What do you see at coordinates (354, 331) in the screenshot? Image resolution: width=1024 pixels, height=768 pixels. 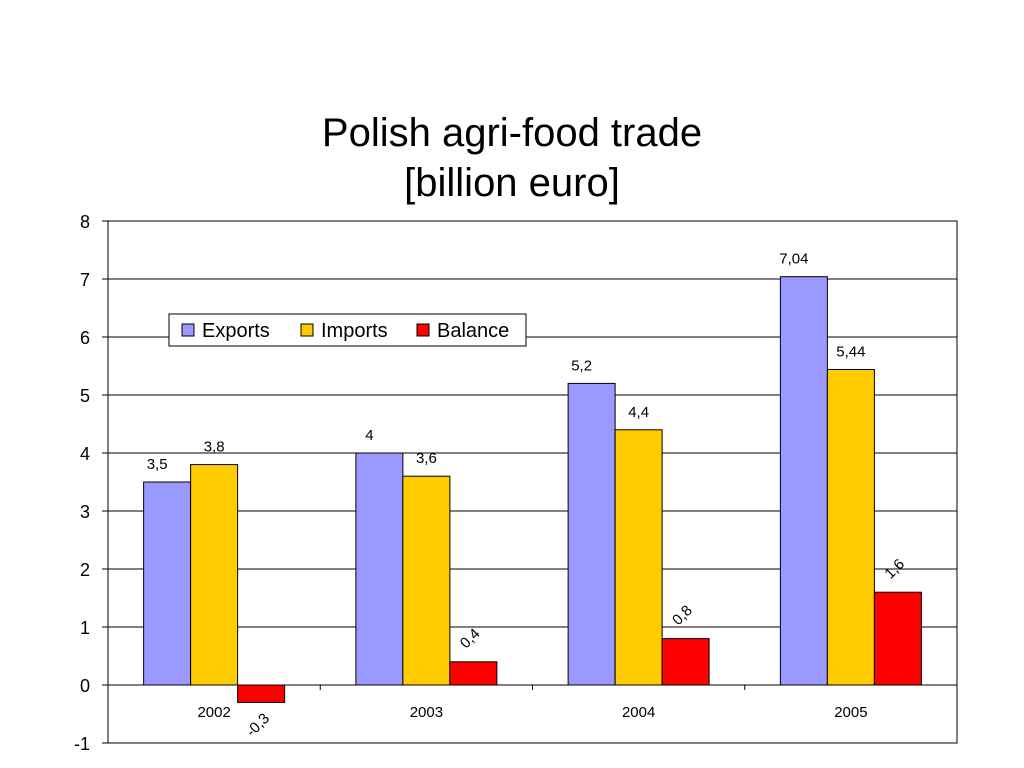 I see `legend-label-imports: Imports` at bounding box center [354, 331].